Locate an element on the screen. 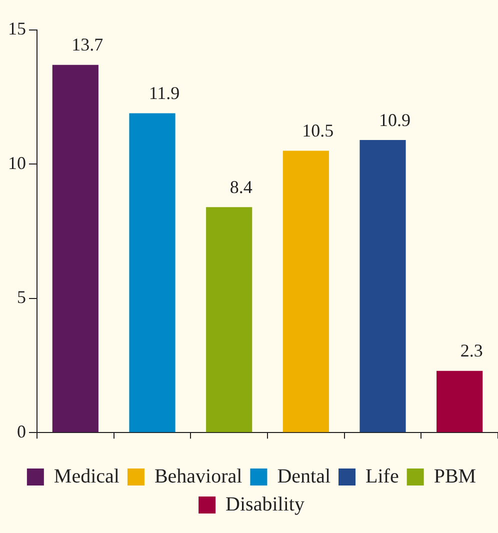 The width and height of the screenshot is (498, 533). data-label: 8.4 is located at coordinates (241, 186).